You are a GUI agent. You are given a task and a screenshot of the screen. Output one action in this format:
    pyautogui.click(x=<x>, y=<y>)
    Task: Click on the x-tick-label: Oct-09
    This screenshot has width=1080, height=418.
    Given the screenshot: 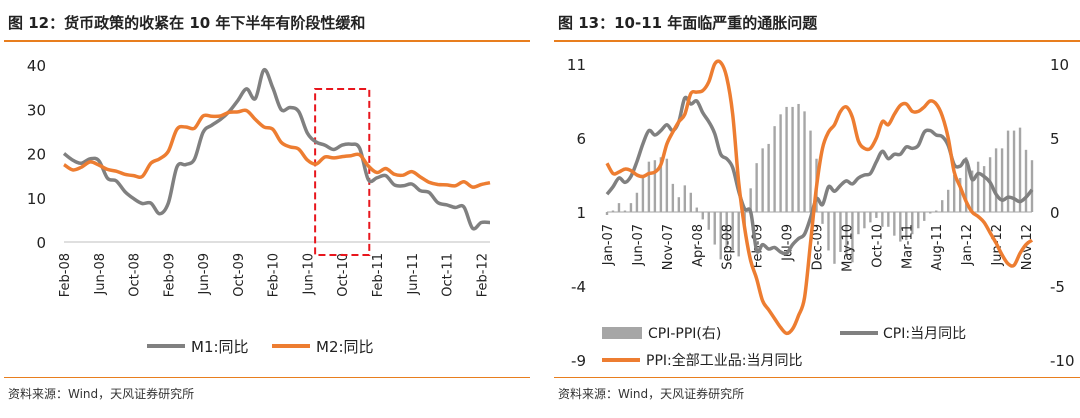 What is the action you would take?
    pyautogui.click(x=239, y=275)
    